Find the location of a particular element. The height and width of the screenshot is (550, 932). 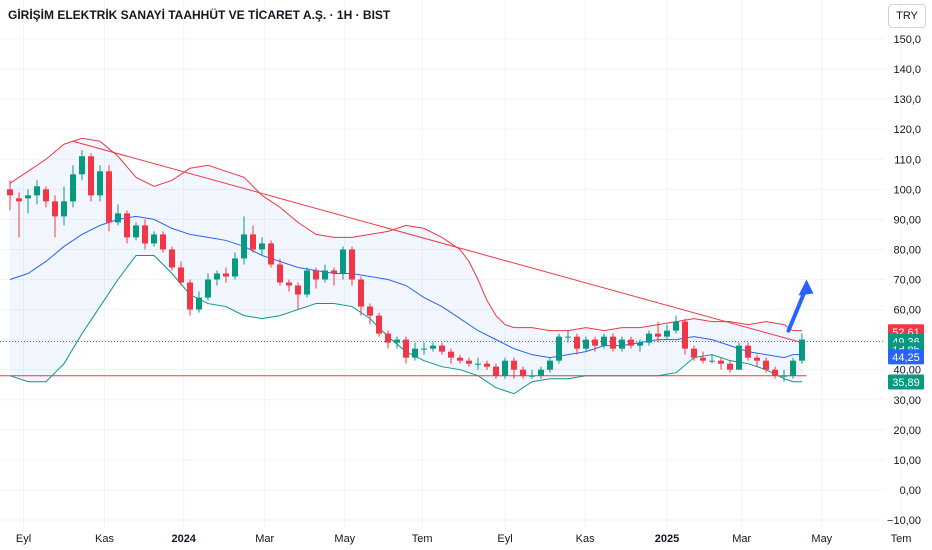

y-tick-label: 90,00 is located at coordinates (907, 220).